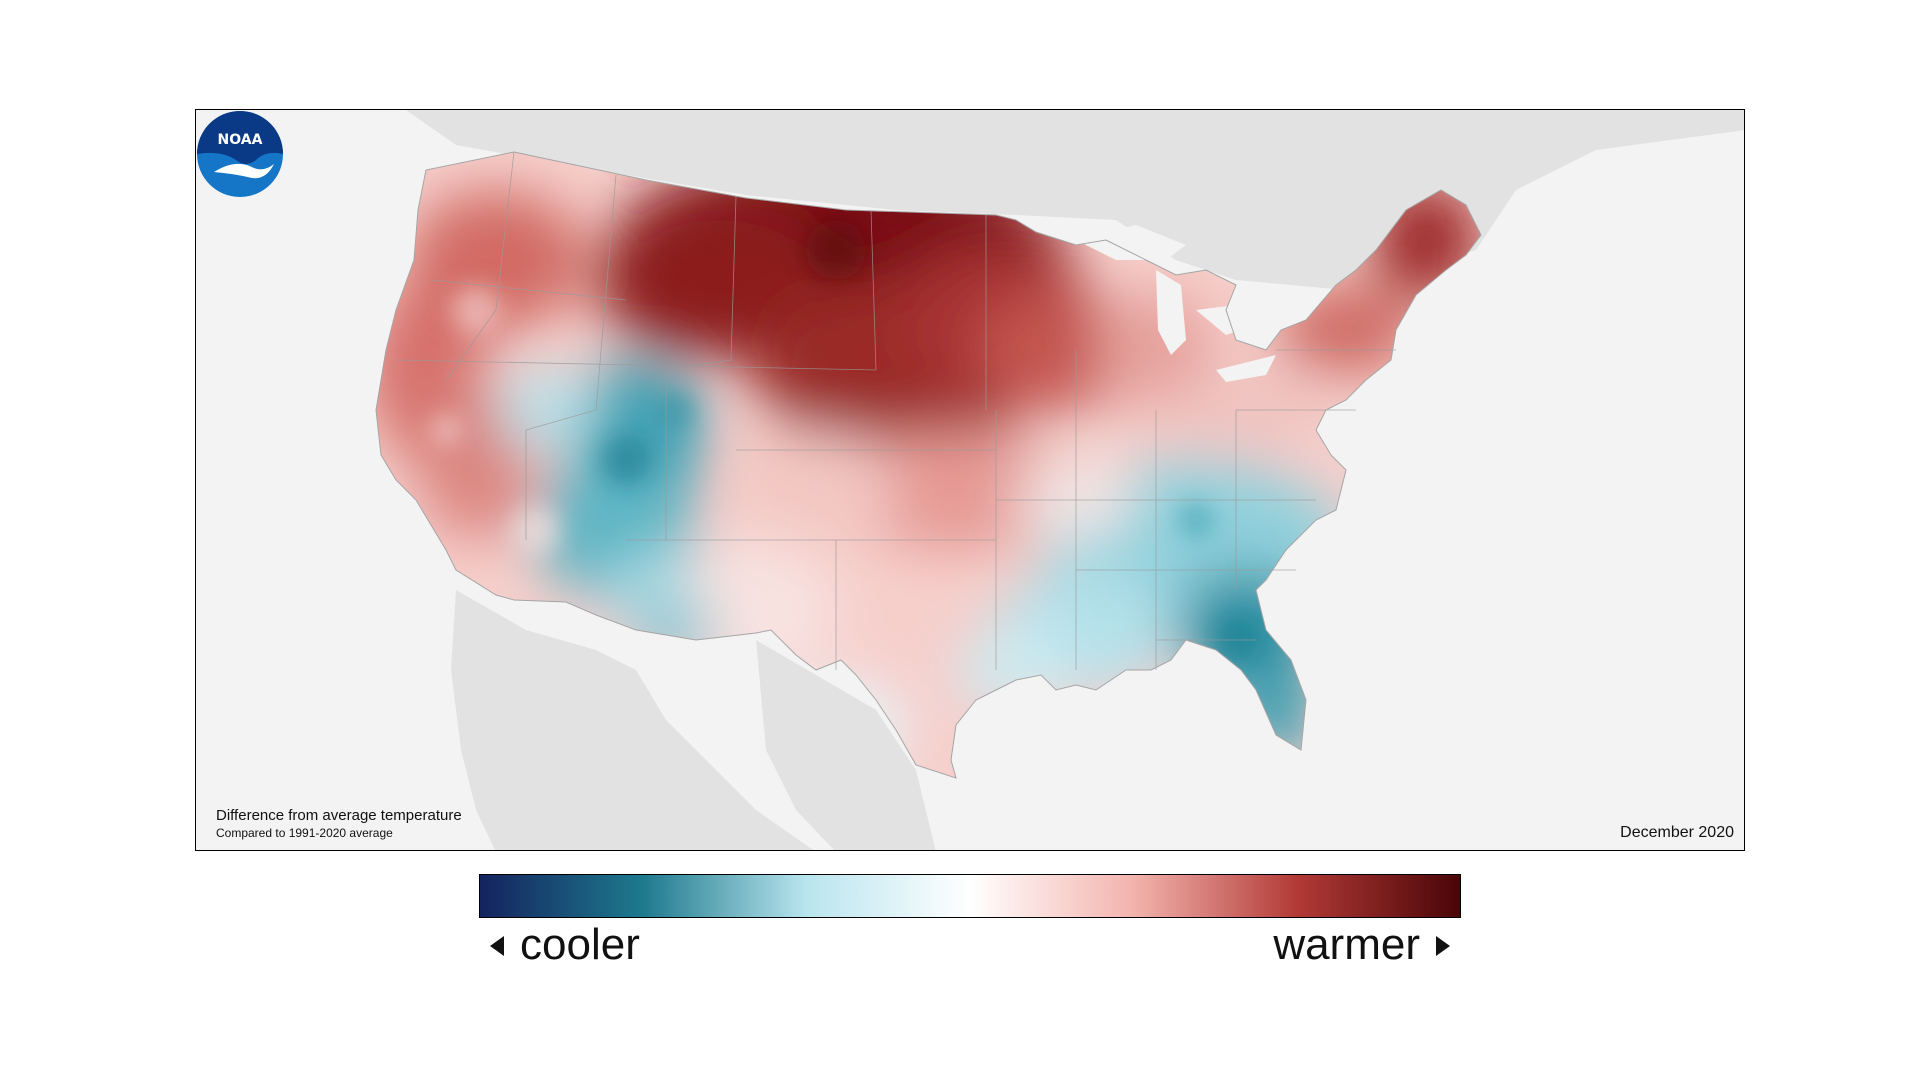  What do you see at coordinates (1443, 946) in the screenshot?
I see `right-arrow-icon` at bounding box center [1443, 946].